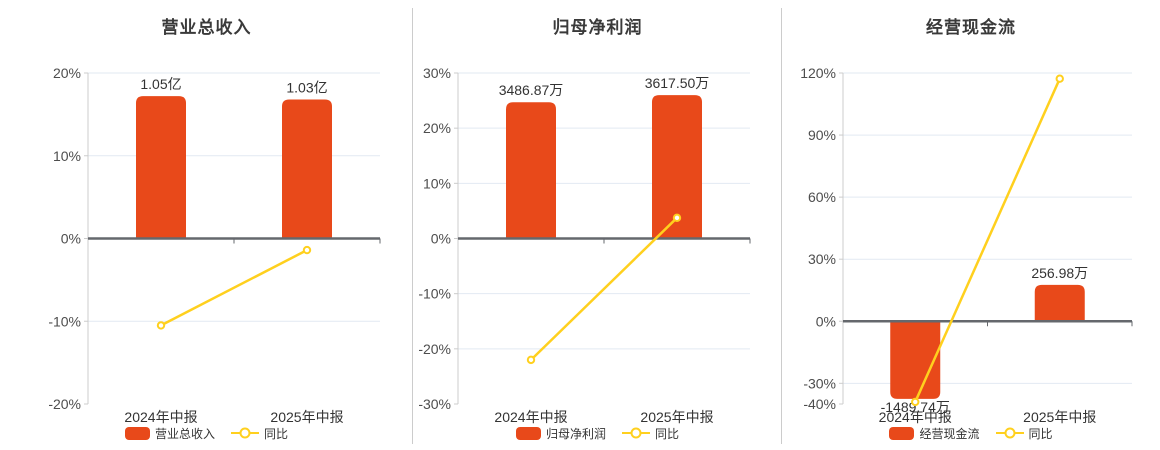 Image resolution: width=1160 pixels, height=450 pixels. I want to click on chart-legend-net-profit: 归母净利润 同比, so click(597, 433).